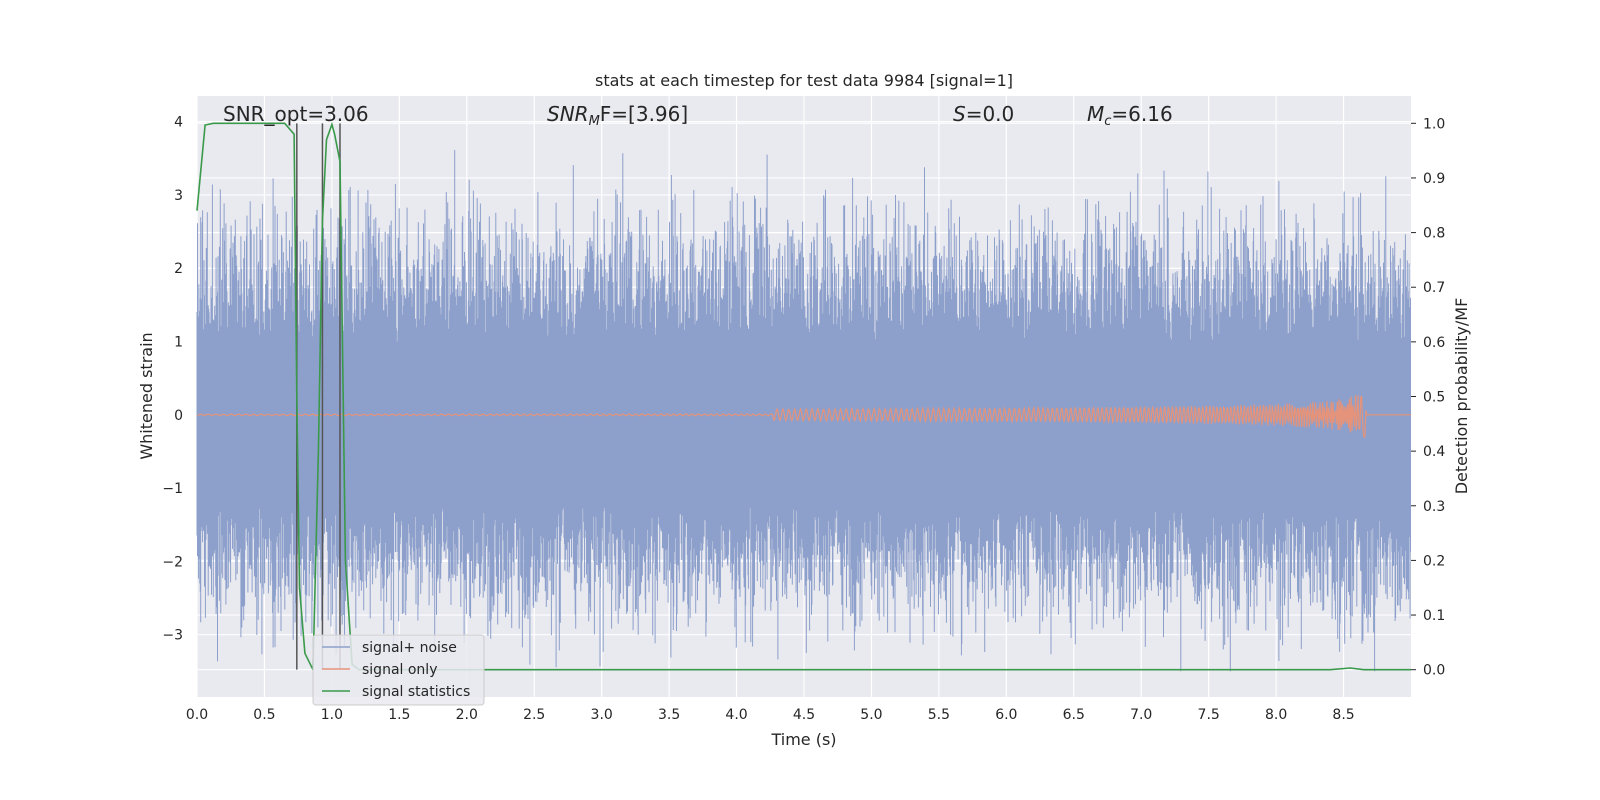 The height and width of the screenshot is (800, 1600). I want to click on mc-rest: =6.16, so click(1141, 114).